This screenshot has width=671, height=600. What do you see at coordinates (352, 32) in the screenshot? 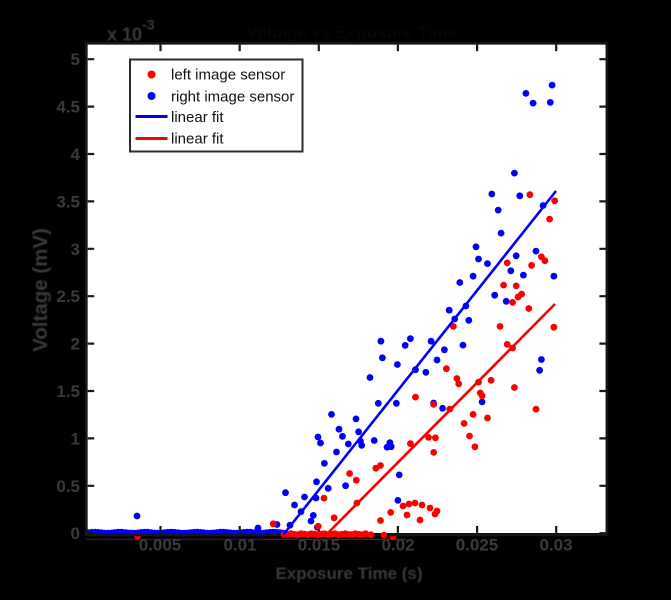
I see `svg-text: Voltage vs Exposure Time` at bounding box center [352, 32].